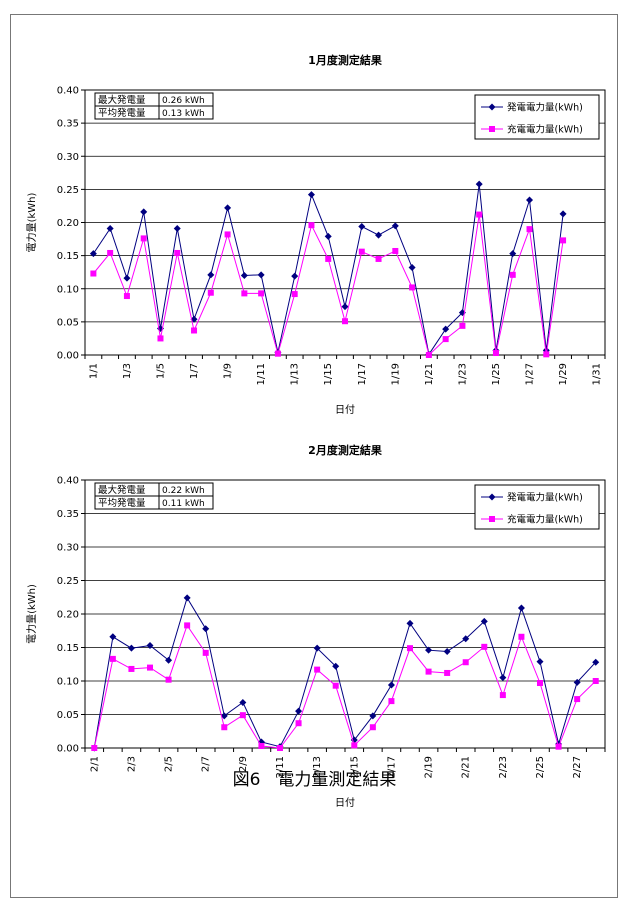 This screenshot has width=629, height=909. Describe the element at coordinates (122, 490) in the screenshot. I see `info-box-label: 最大発電量` at that location.